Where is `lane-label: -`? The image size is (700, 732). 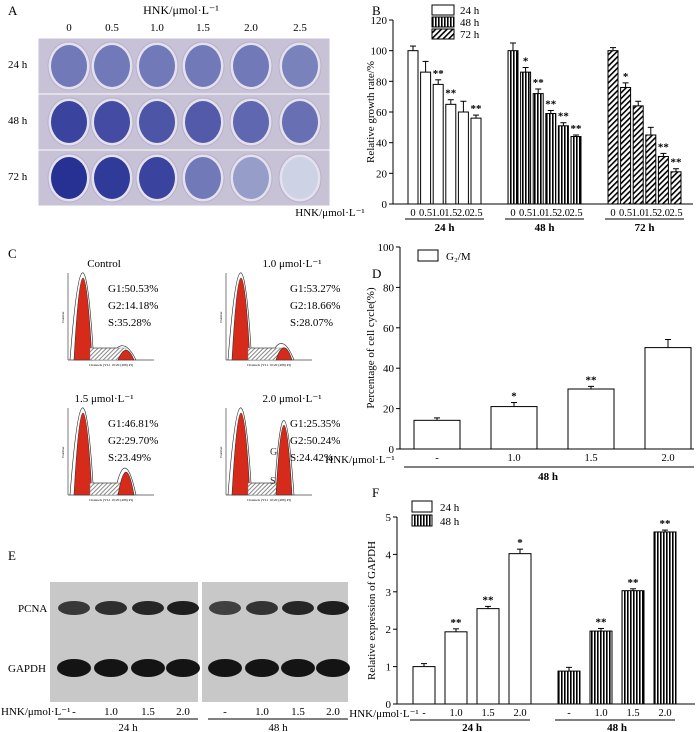 lane-label: - is located at coordinates (74, 712).